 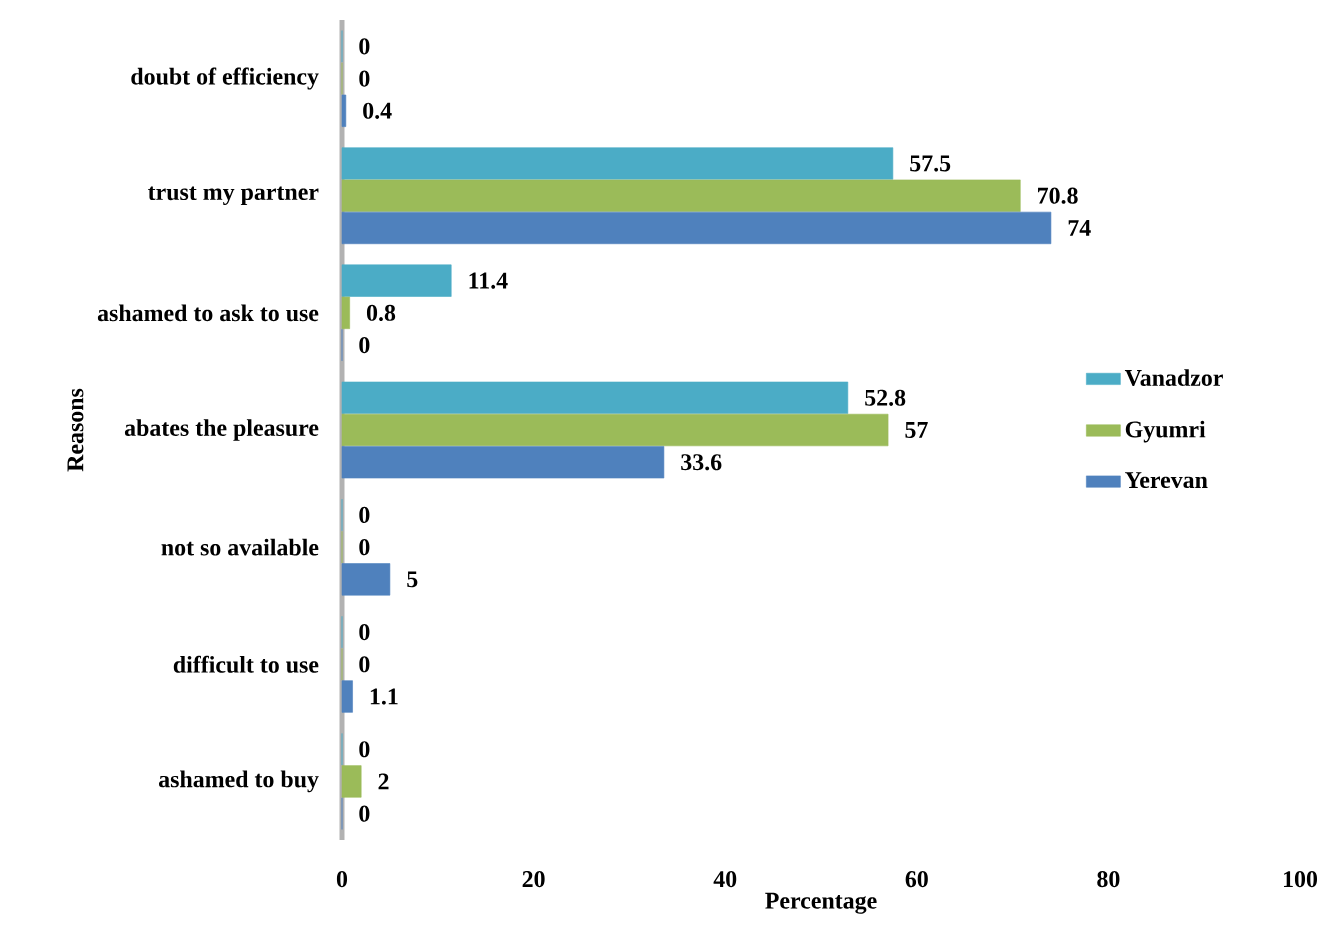 What do you see at coordinates (240, 547) in the screenshot?
I see `y-tick-label: not so available` at bounding box center [240, 547].